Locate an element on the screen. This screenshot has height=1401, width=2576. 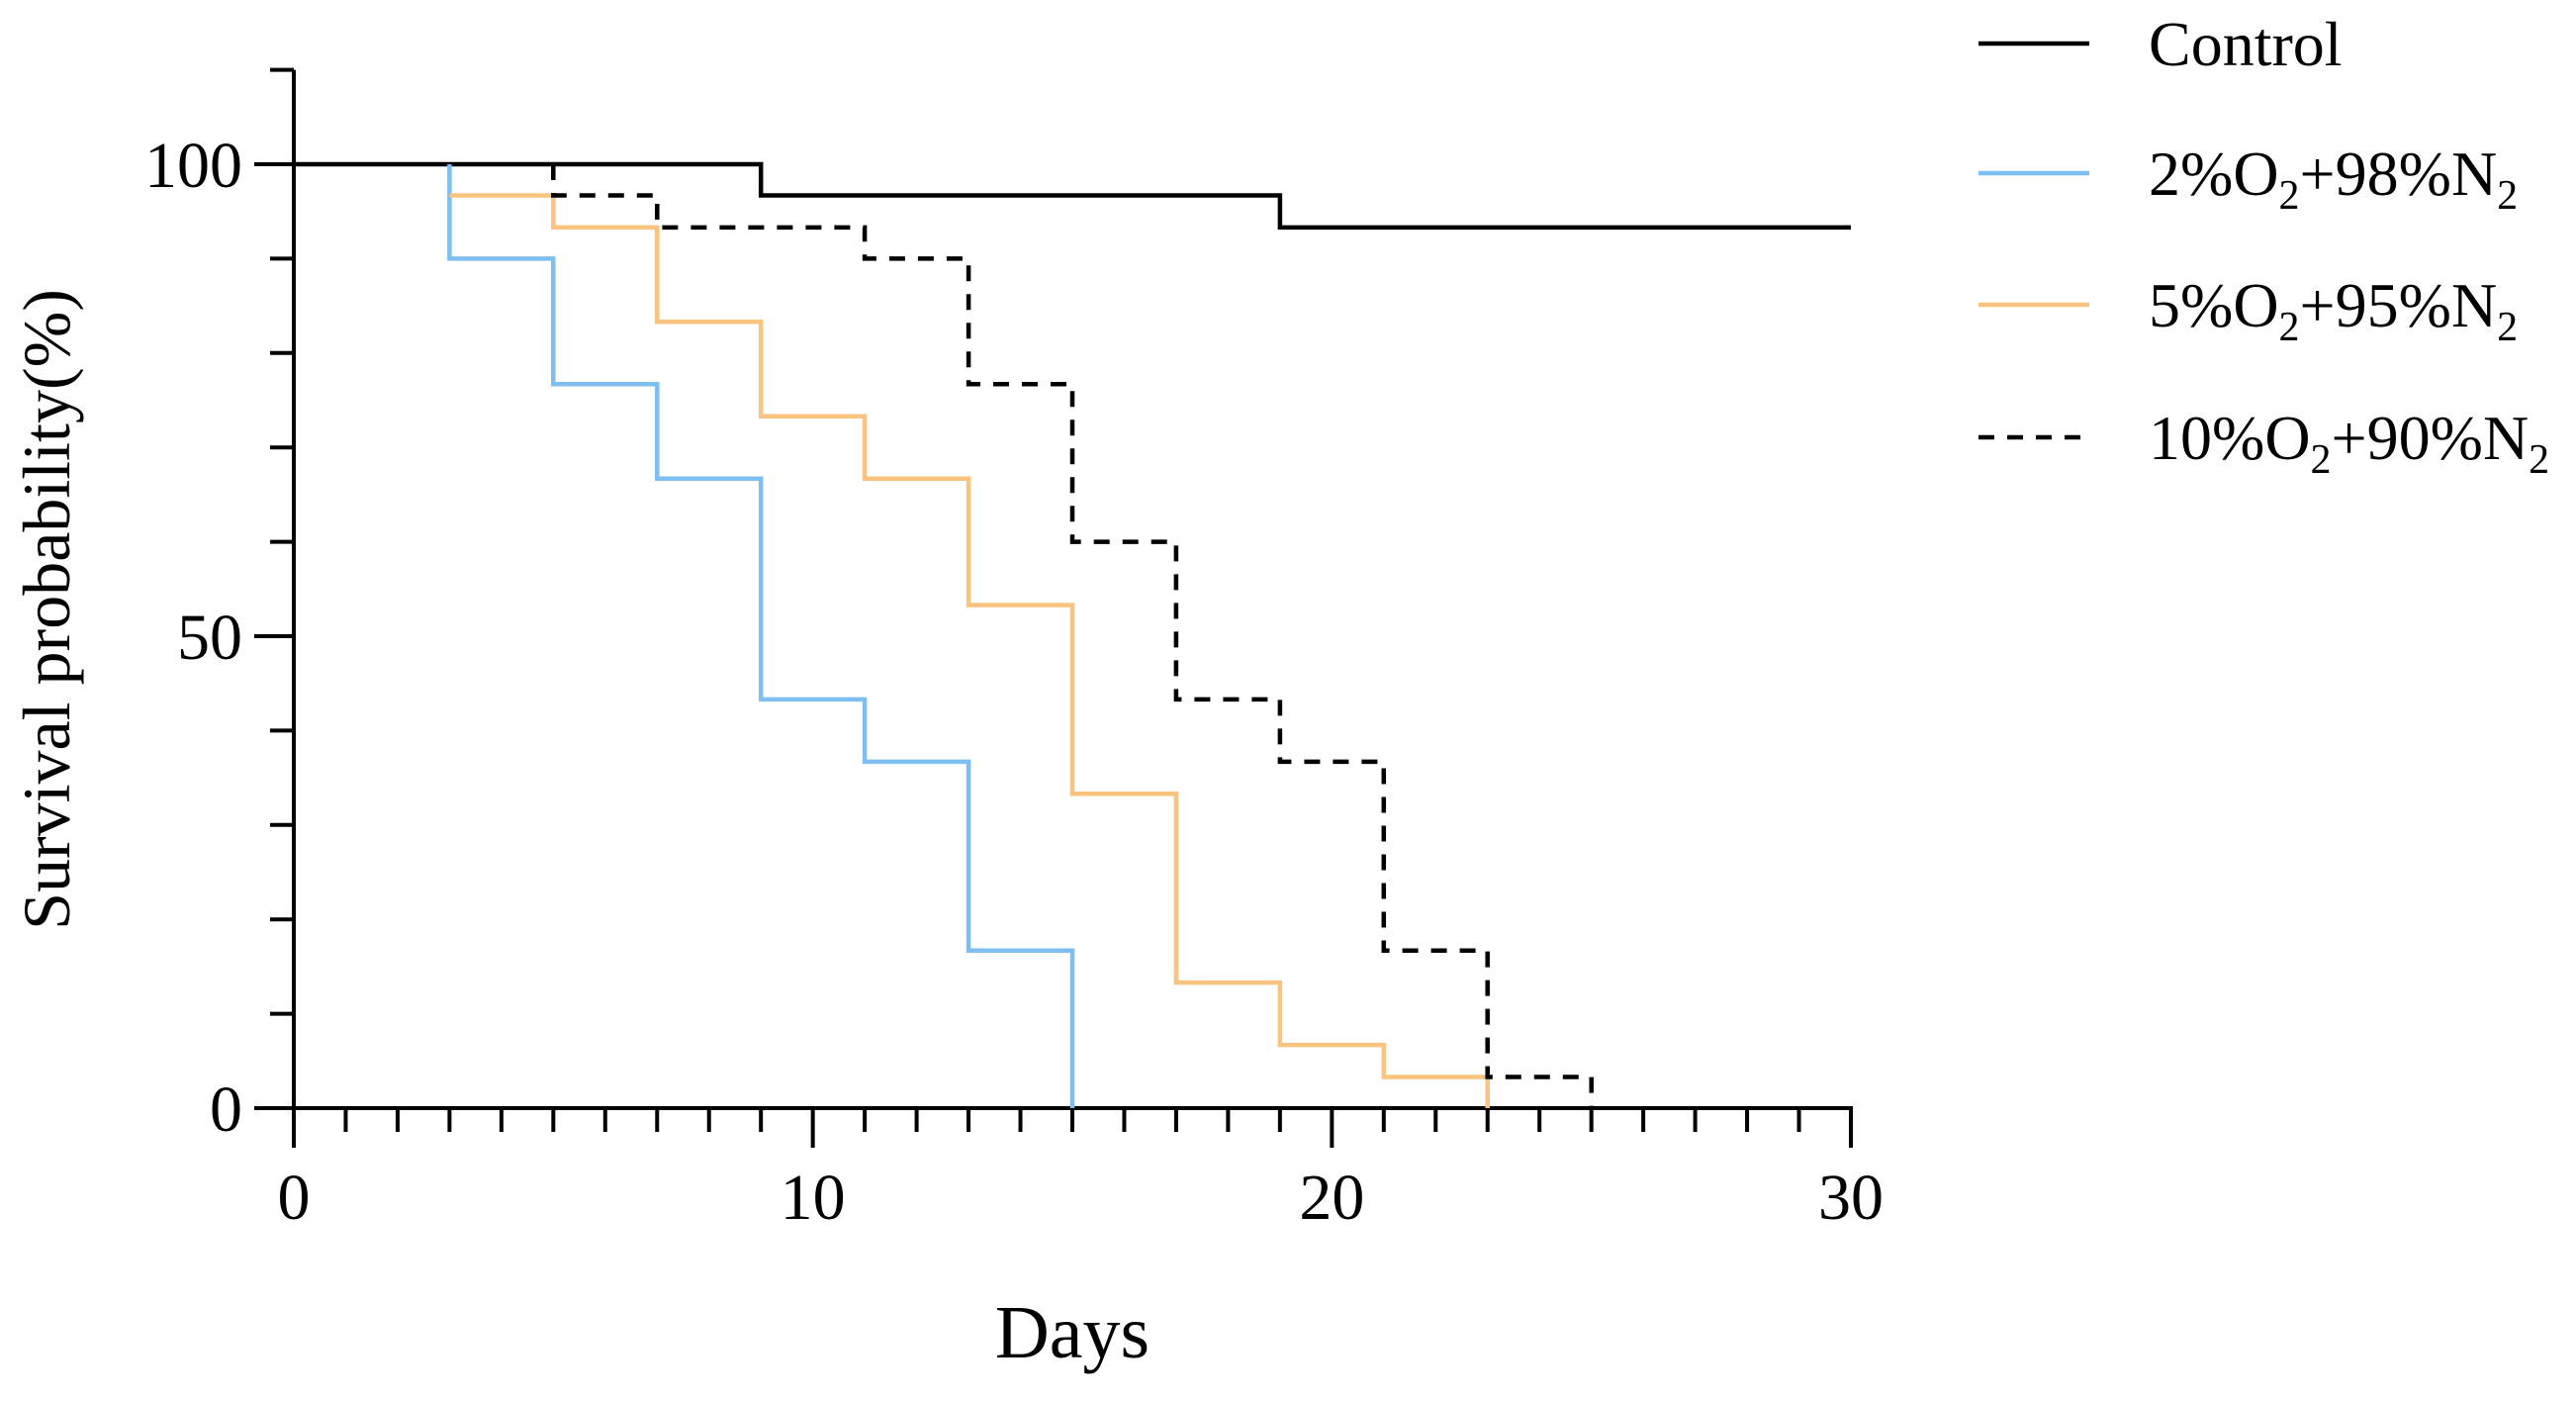
y-tick-label: 100 is located at coordinates (193, 166).